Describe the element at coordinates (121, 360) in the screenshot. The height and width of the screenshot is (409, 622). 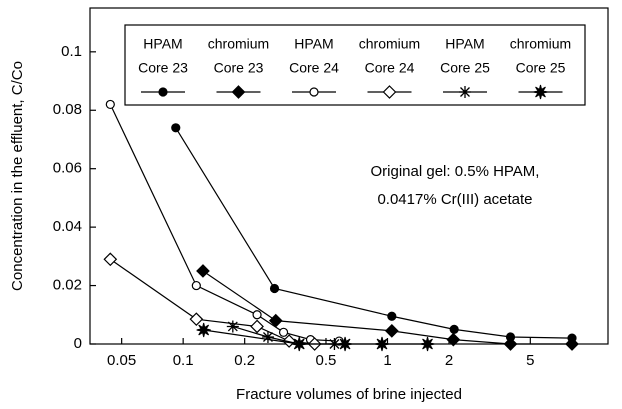
I see `x-tick-label: 0.05` at that location.